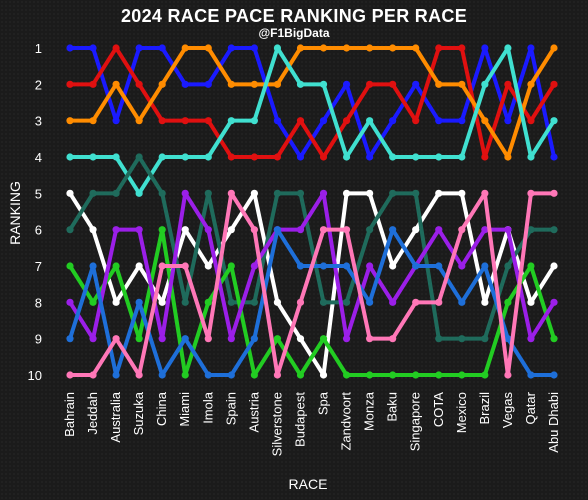  Describe the element at coordinates (346, 421) in the screenshot. I see `x-tick-label: Zandvoort` at that location.